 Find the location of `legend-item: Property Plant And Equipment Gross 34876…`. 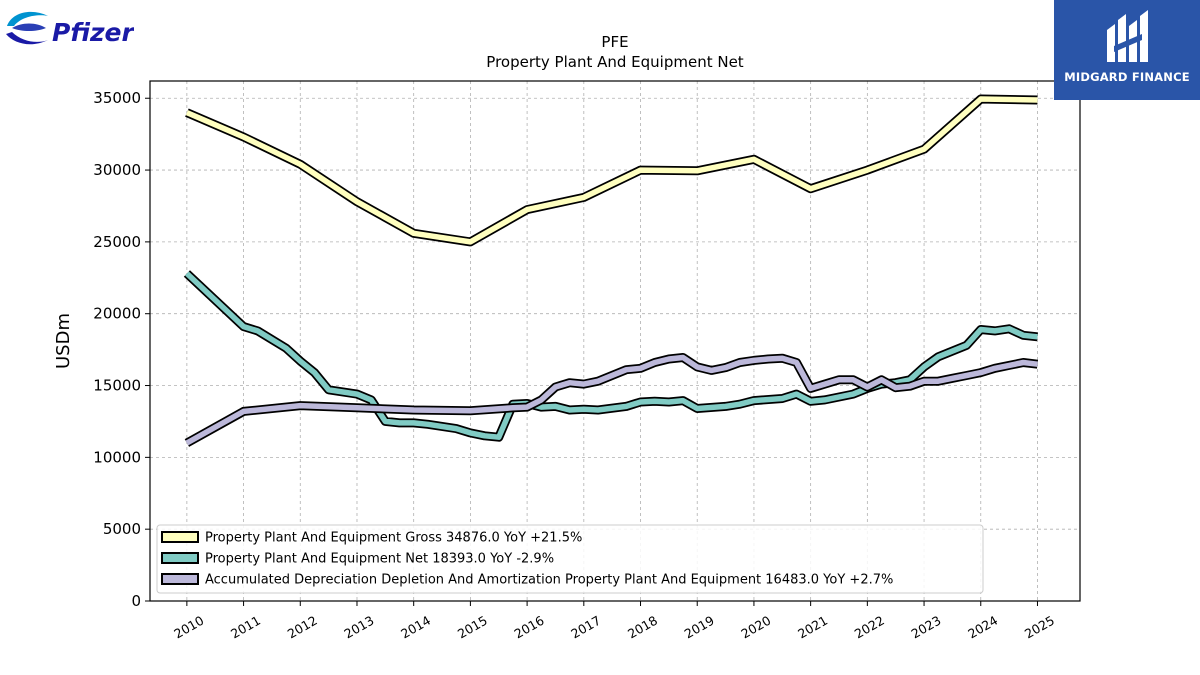

legend-item: Property Plant And Equipment Gross 34876… is located at coordinates (371, 538).